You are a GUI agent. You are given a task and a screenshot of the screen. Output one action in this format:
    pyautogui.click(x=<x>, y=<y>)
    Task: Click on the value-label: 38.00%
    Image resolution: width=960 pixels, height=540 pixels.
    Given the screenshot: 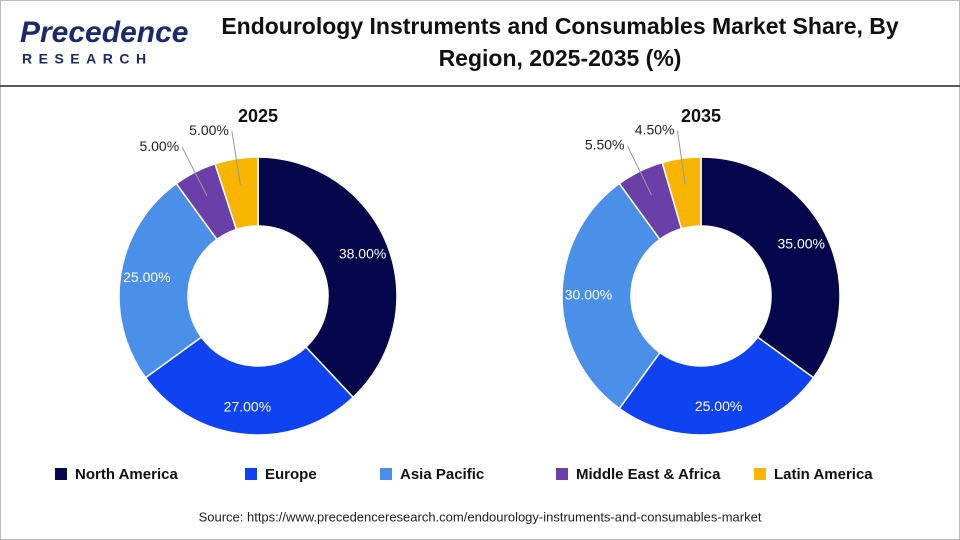 What is the action you would take?
    pyautogui.click(x=362, y=253)
    